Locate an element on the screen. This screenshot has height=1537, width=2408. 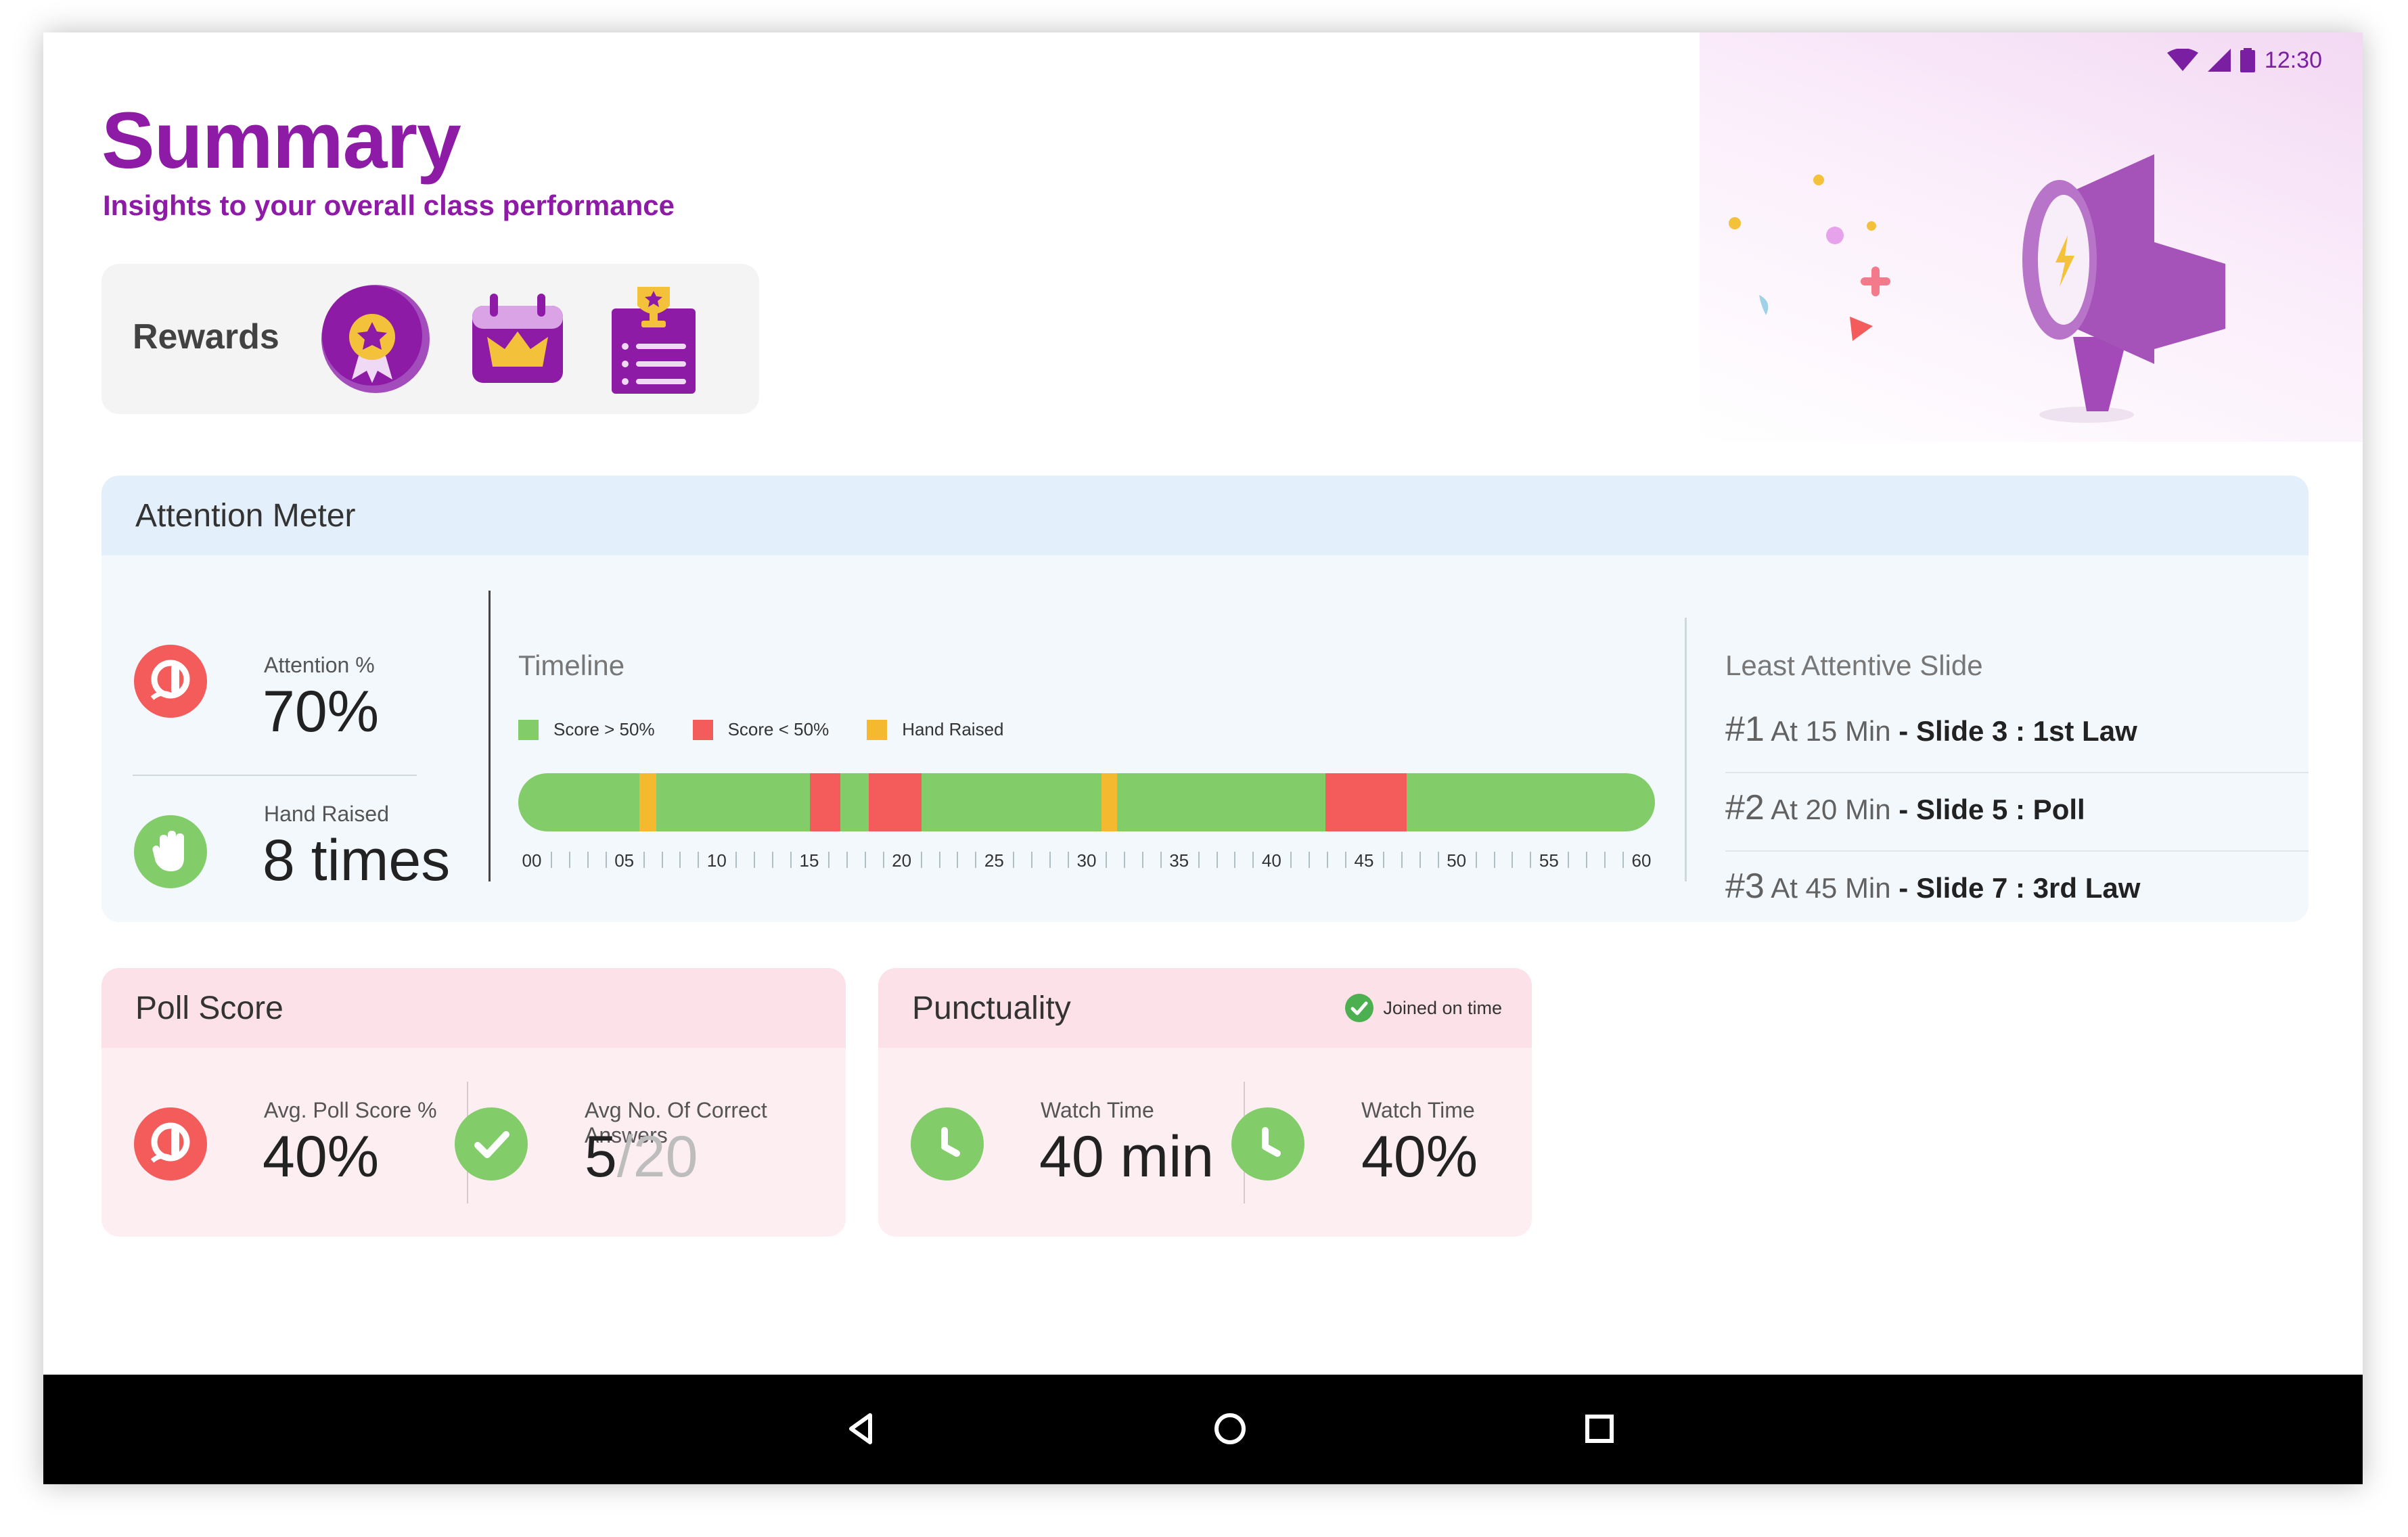
least-attentive-item: #2 At 20 Min - Slide 5 : Poll is located at coordinates (2017, 807).